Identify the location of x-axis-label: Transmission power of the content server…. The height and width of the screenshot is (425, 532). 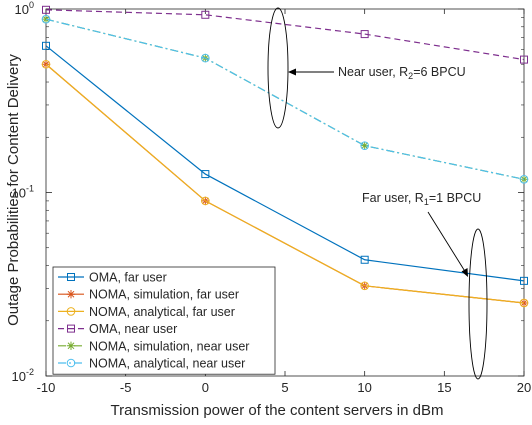
(277, 410).